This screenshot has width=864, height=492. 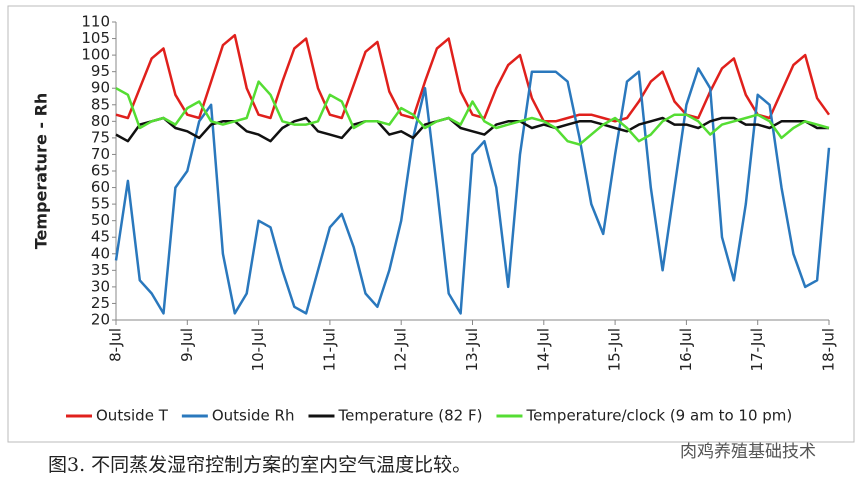 What do you see at coordinates (401, 349) in the screenshot?
I see `x-tick-label: 12-Jul` at bounding box center [401, 349].